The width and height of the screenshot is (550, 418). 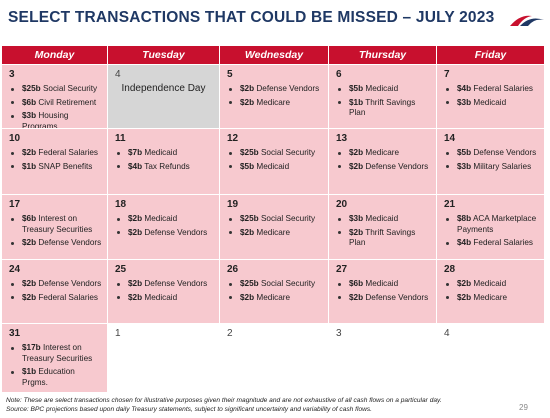 What do you see at coordinates (230, 333) in the screenshot?
I see `day-number: 2` at bounding box center [230, 333].